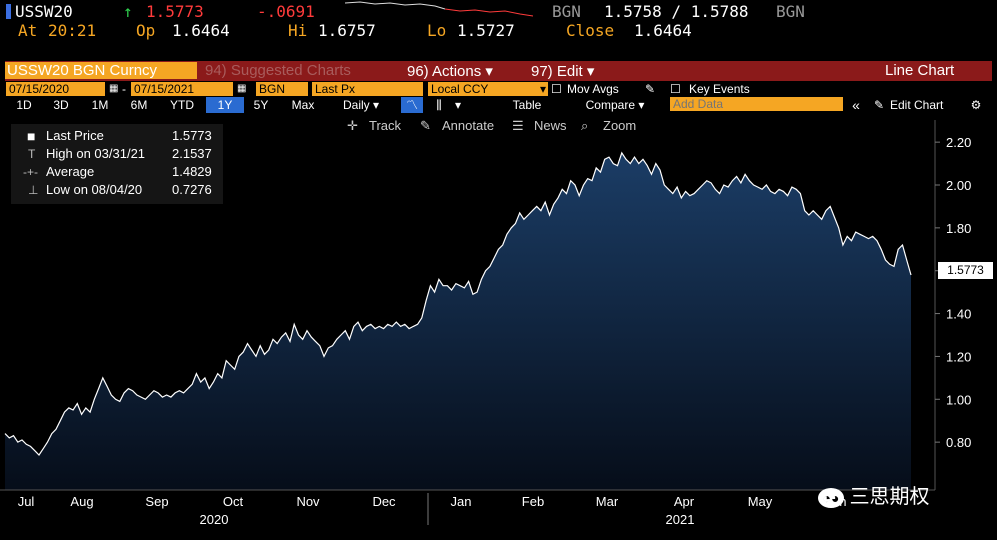  What do you see at coordinates (676, 11) in the screenshot?
I see `bid-ask: 1.5758 / 1.5788` at bounding box center [676, 11].